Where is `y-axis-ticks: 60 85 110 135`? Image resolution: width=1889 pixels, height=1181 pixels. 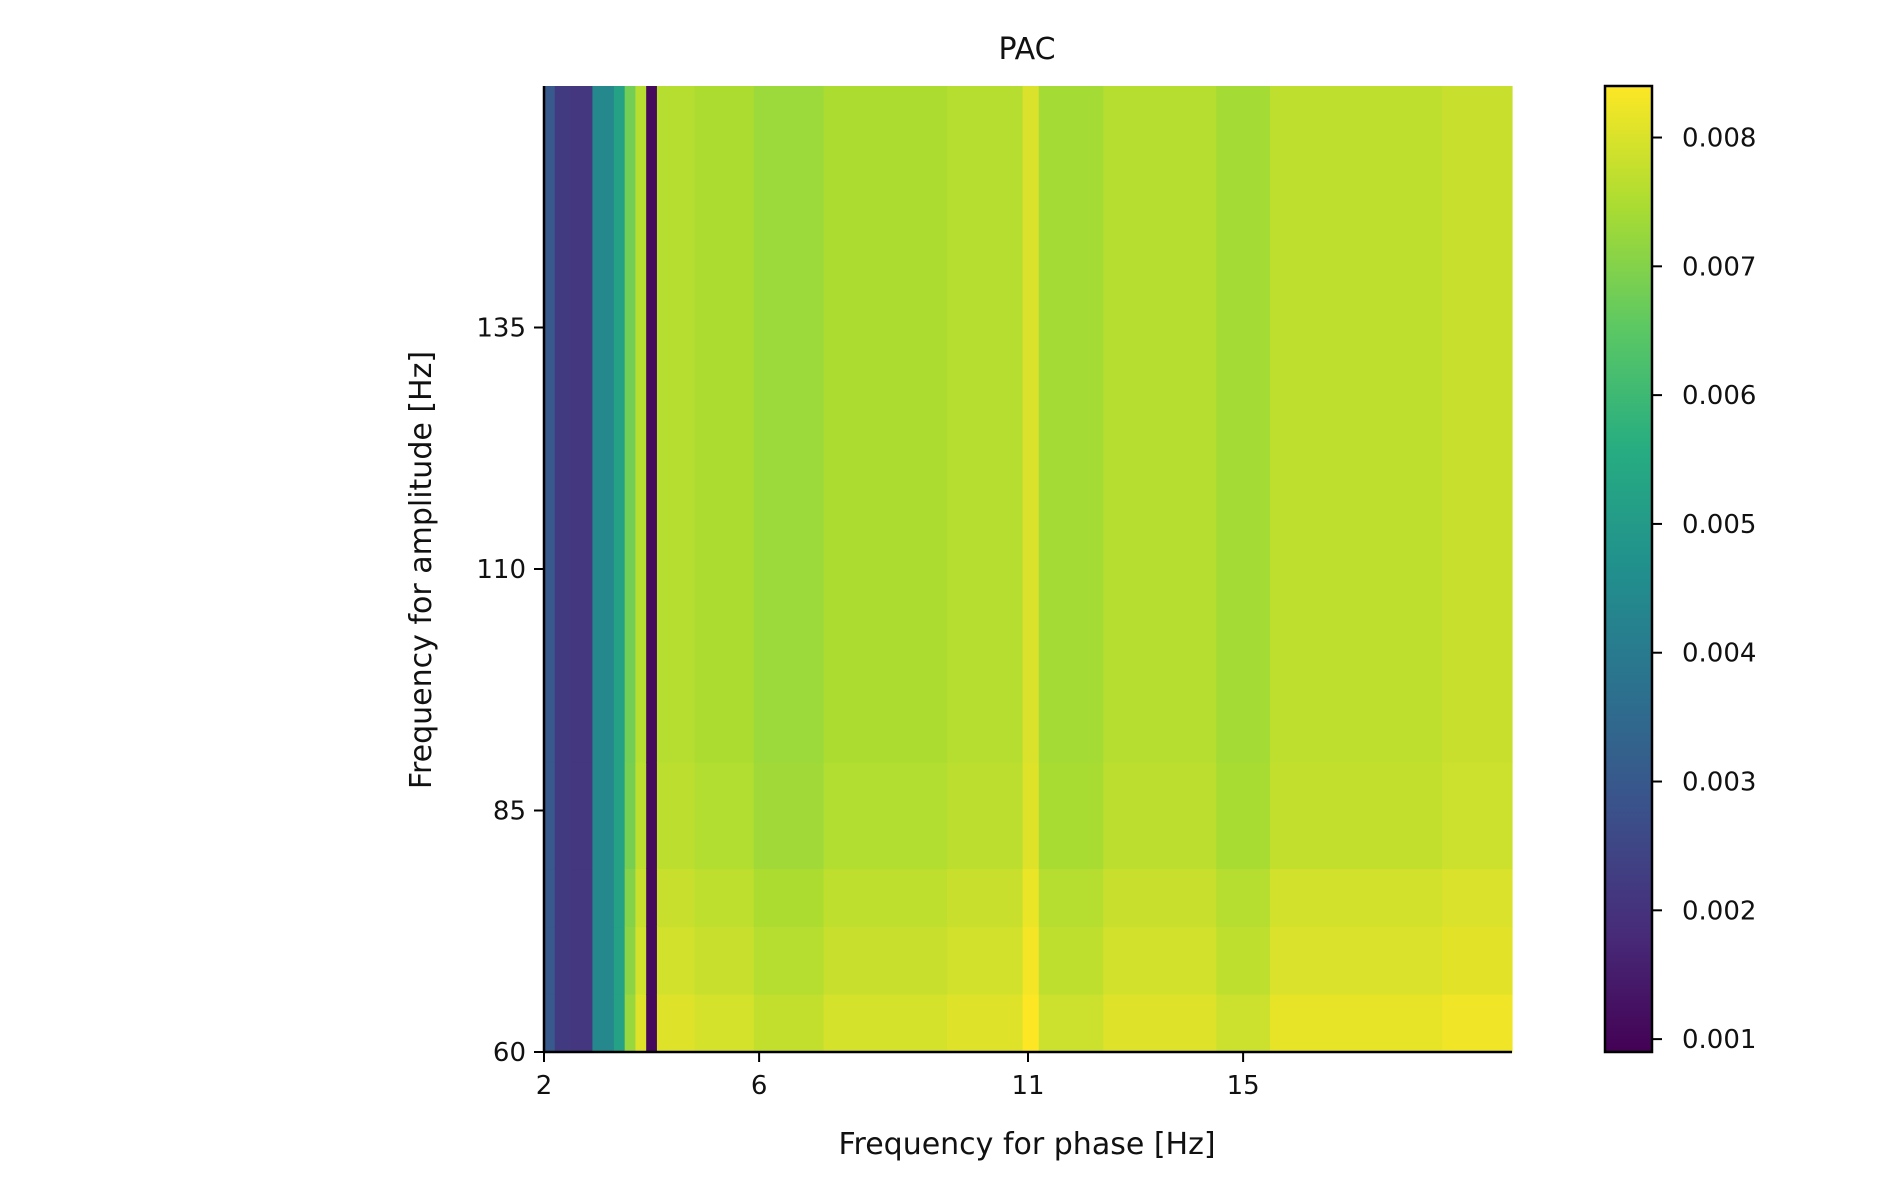 y-axis-ticks: 60 85 110 135 is located at coordinates (510, 691).